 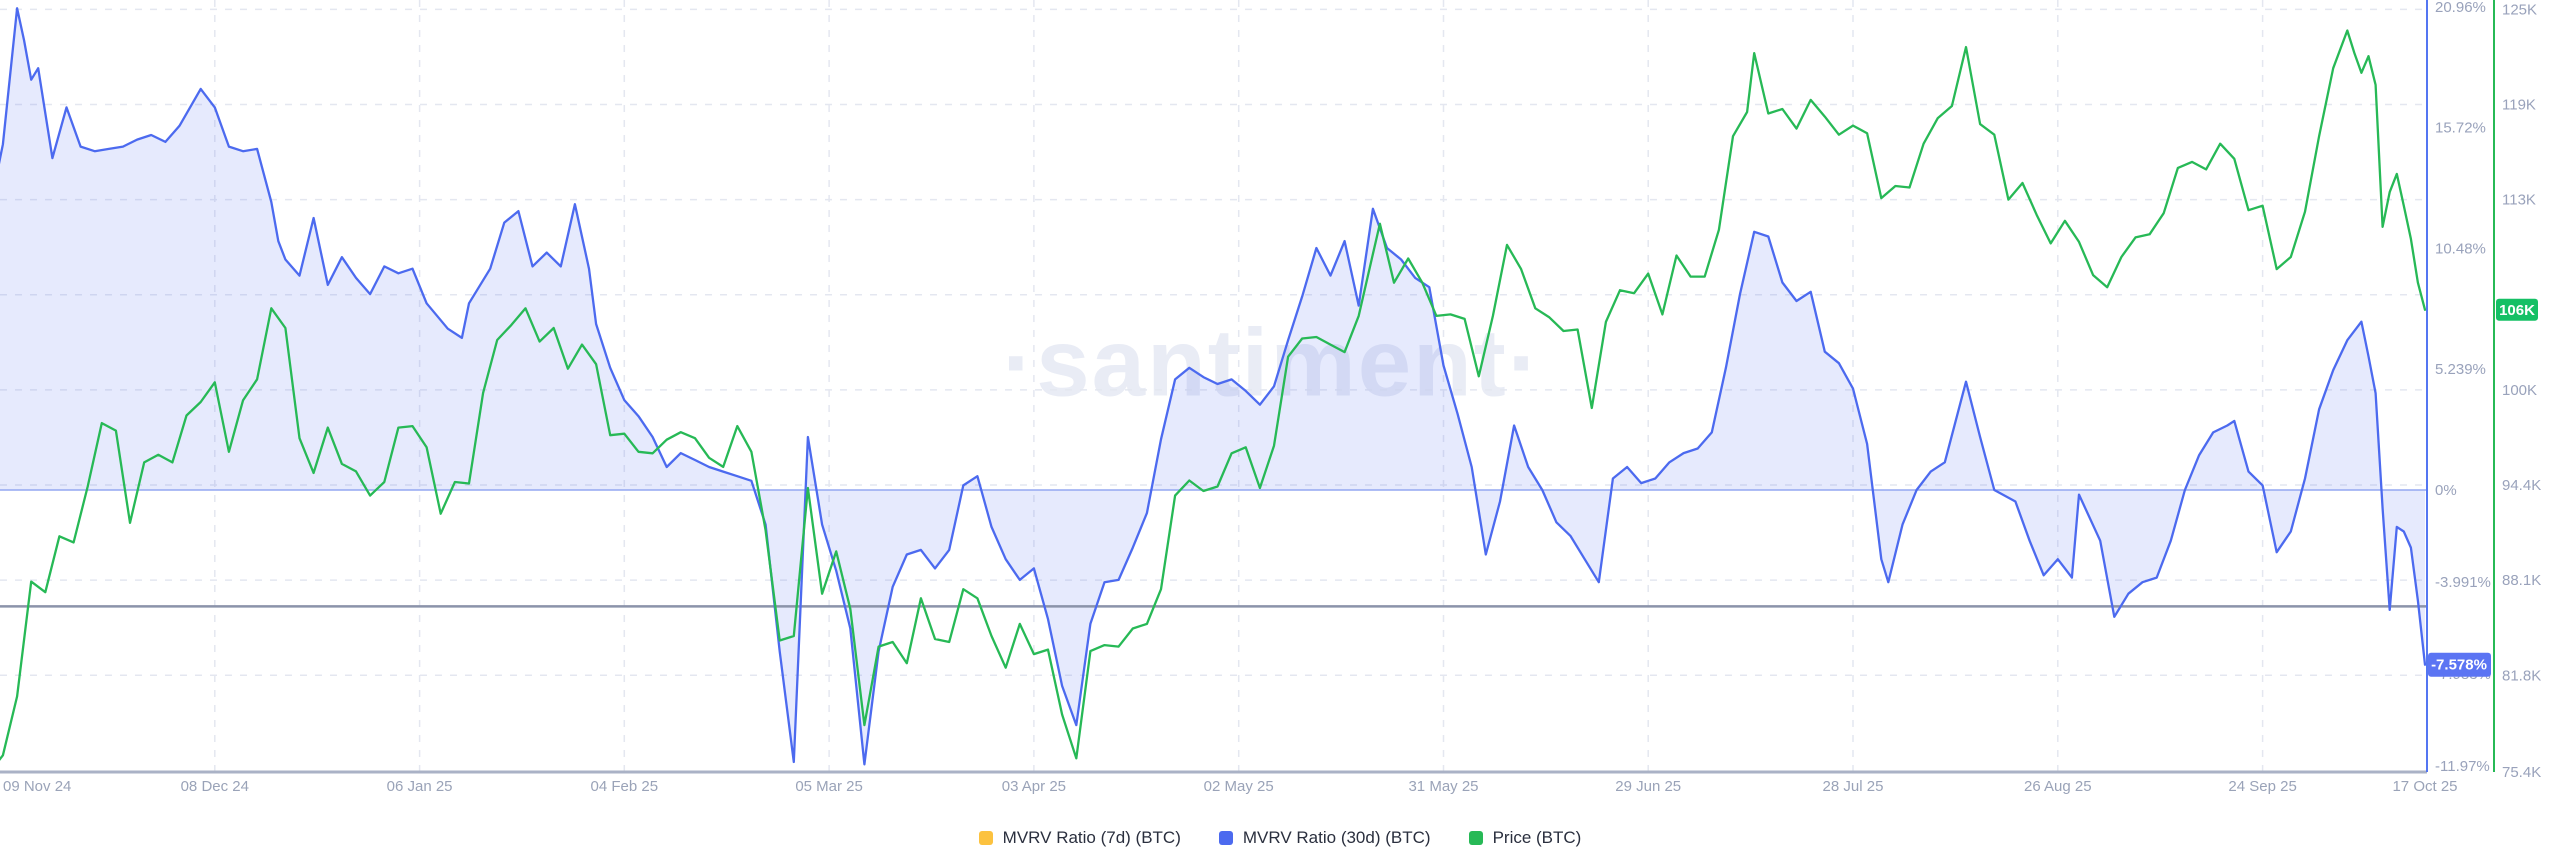 I want to click on svg-text: 88.1K, so click(x=2521, y=580).